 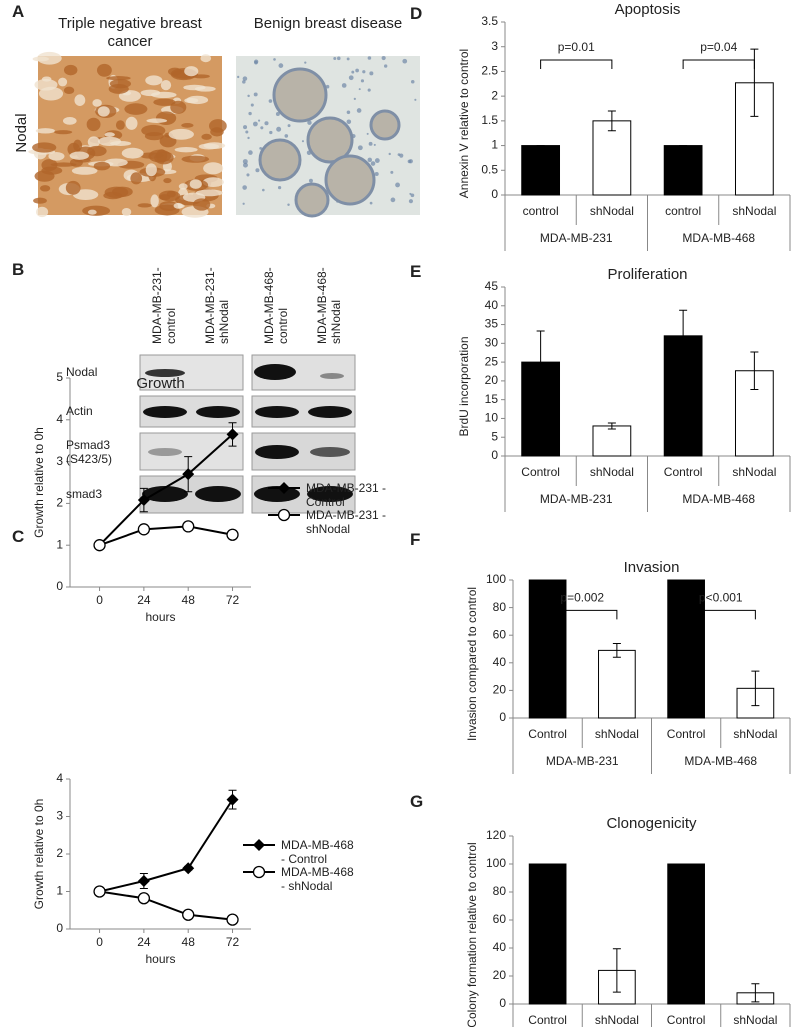 What do you see at coordinates (652, 567) in the screenshot?
I see `chart-title: Invasion` at bounding box center [652, 567].